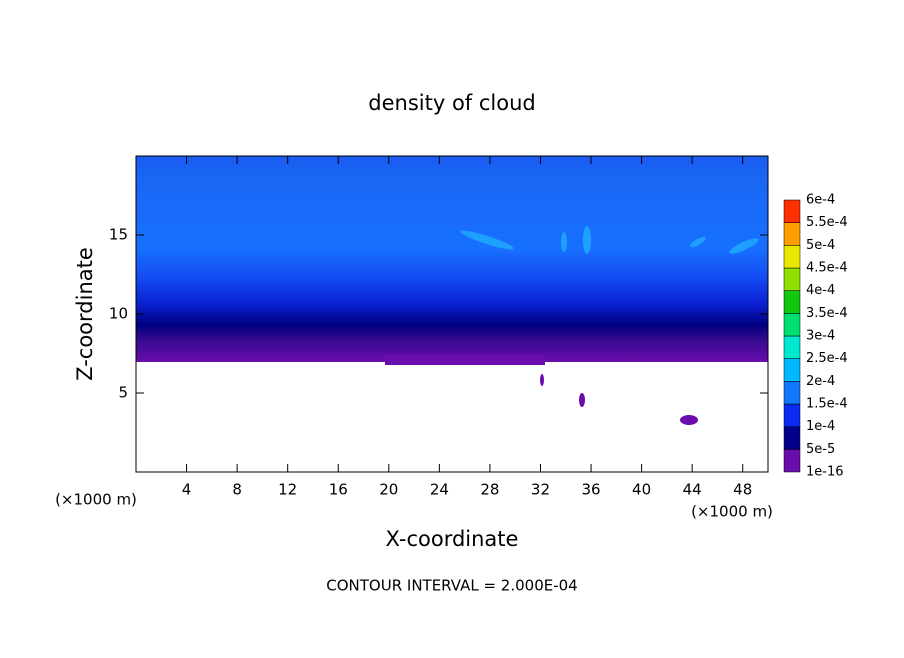 This screenshot has height=658, width=904. I want to click on colorbar-label: 2e-4, so click(820, 381).